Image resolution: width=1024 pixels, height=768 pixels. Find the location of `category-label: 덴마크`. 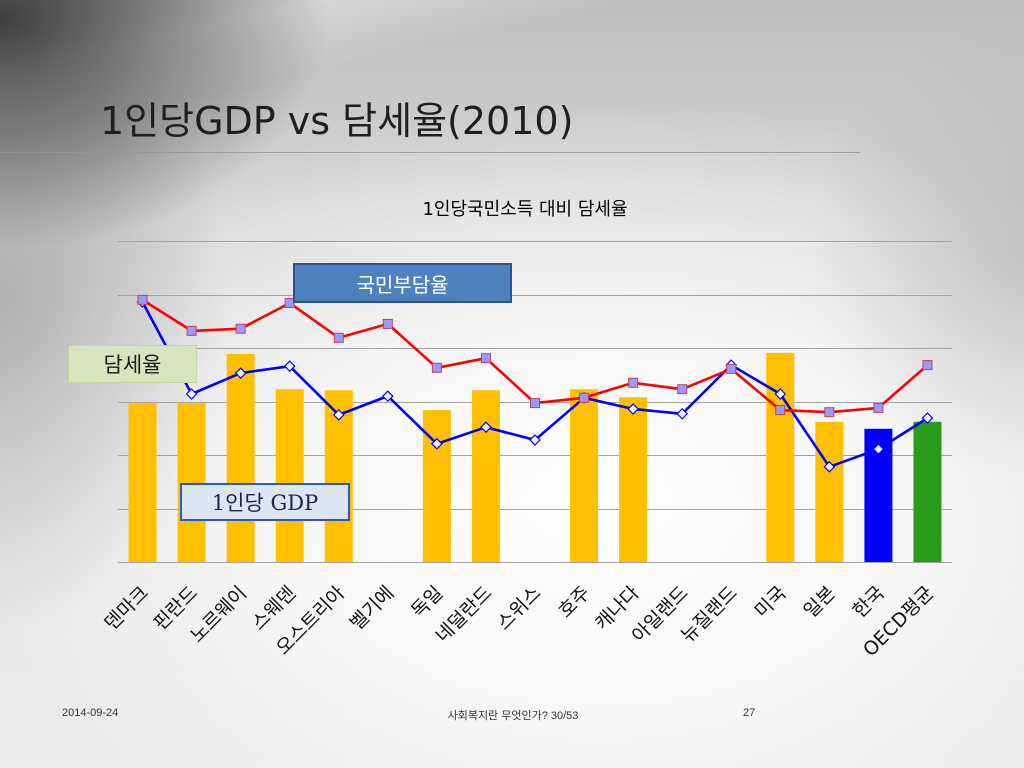

category-label: 덴마크 is located at coordinates (126, 608).